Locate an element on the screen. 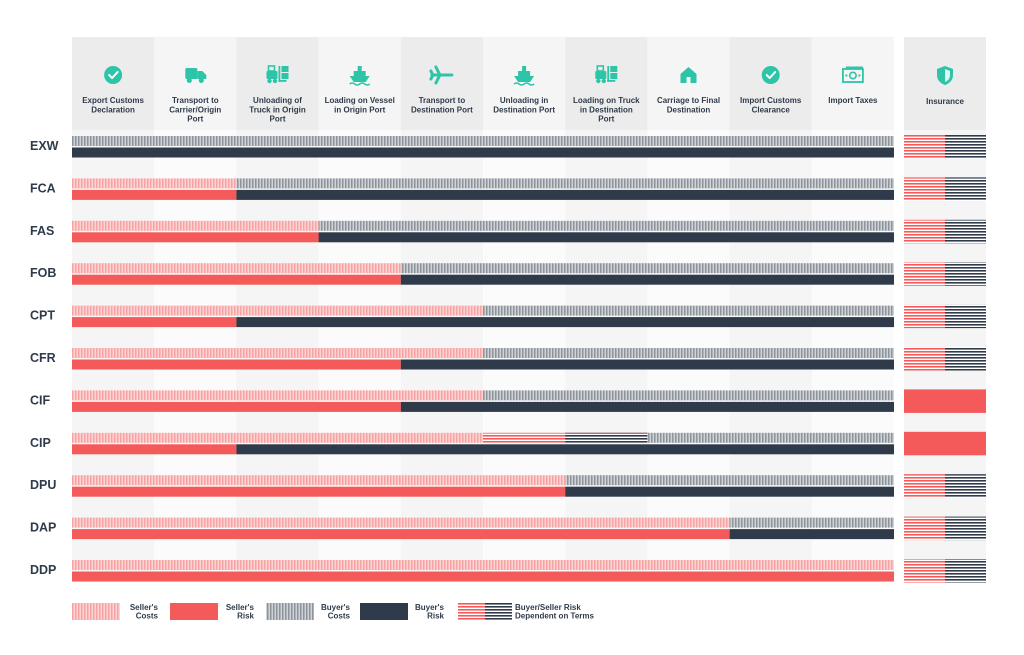 This screenshot has width=1024, height=655. stage-header: Transport to Destination Port is located at coordinates (442, 89).